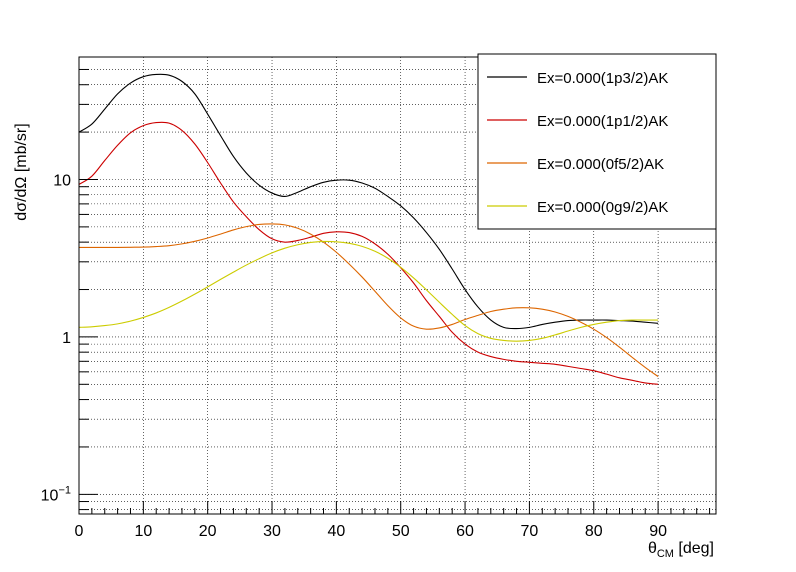 This screenshot has height=572, width=796. I want to click on legend-label-1: Ex=0.000(1p3/2)AK, so click(602, 78).